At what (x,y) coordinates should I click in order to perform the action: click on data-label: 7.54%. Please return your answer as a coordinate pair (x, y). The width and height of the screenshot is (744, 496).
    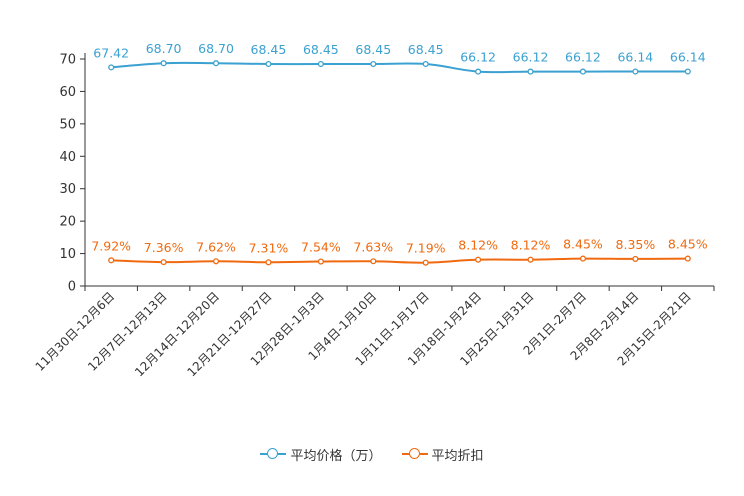
    Looking at the image, I should click on (321, 247).